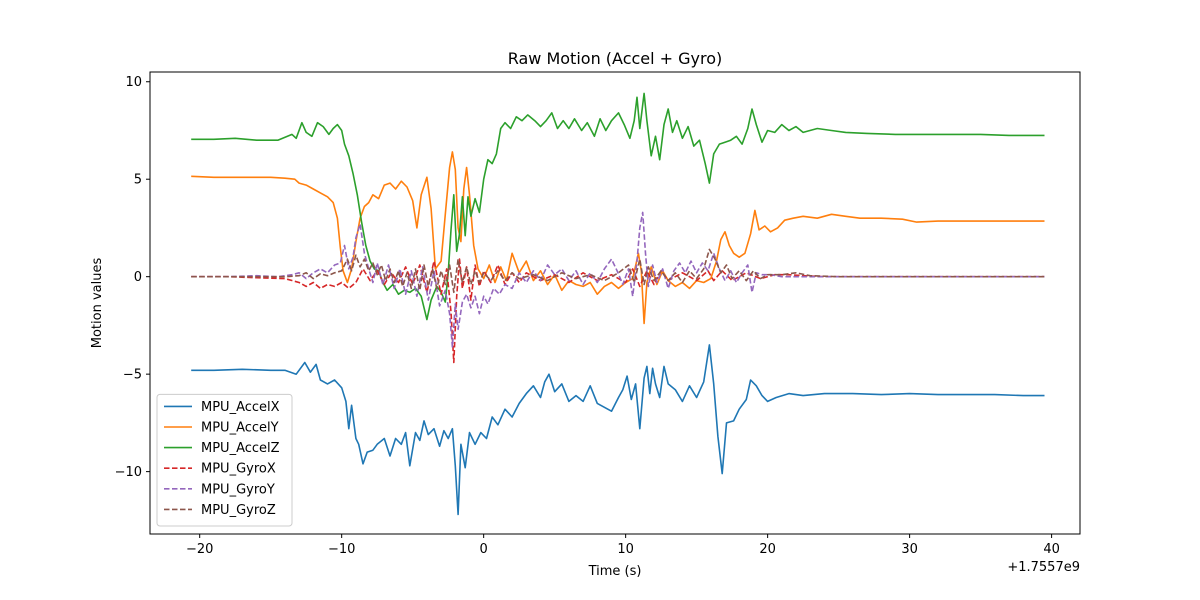  I want to click on legend-label: MPU_AccelZ, so click(240, 448).